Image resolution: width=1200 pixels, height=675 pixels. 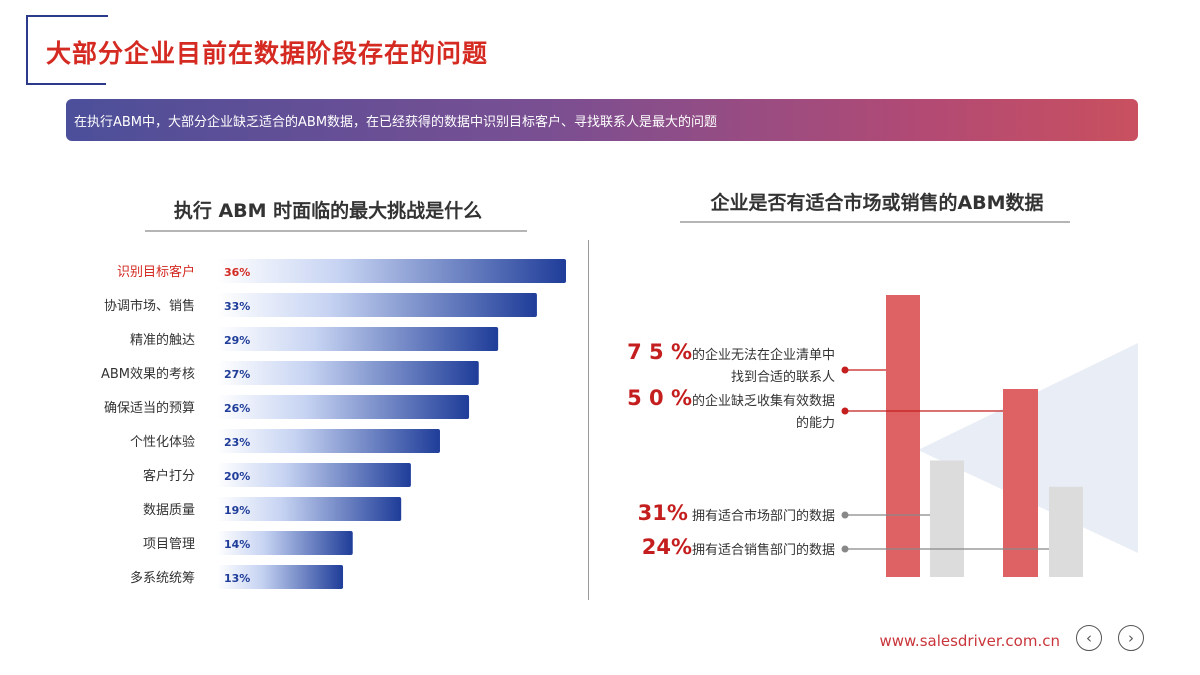 What do you see at coordinates (738, 547) in the screenshot?
I see `callout-3: 24%拥有适合销售部门的数据` at bounding box center [738, 547].